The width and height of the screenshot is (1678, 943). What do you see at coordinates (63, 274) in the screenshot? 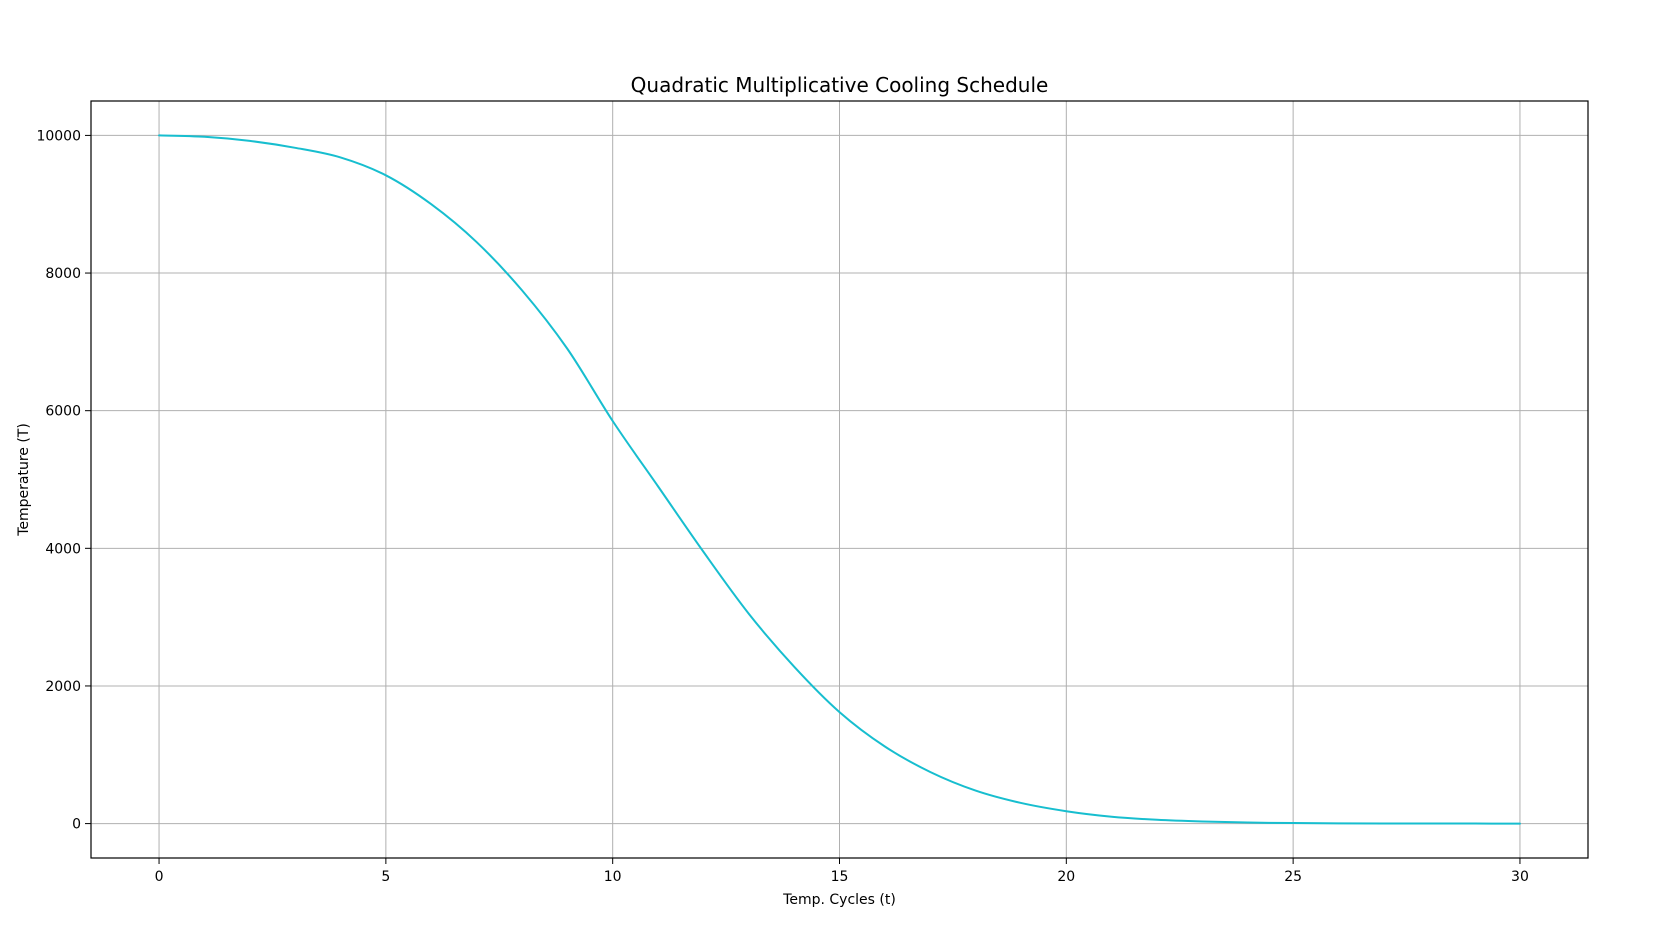
I see `y-tick-label: 8000` at bounding box center [63, 274].